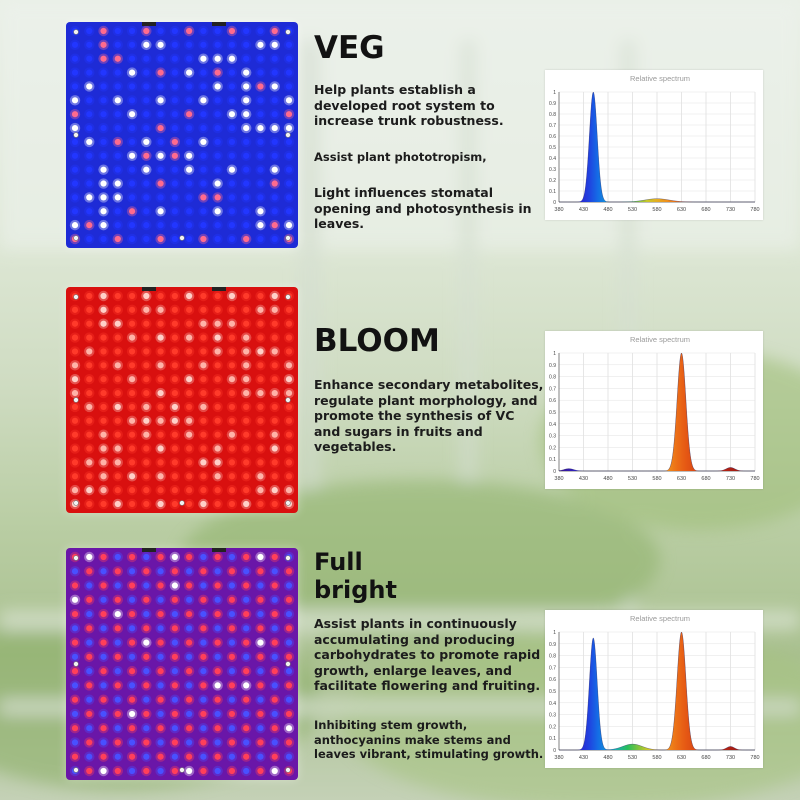  Describe the element at coordinates (149, 24) in the screenshot. I see `panel-clip` at that location.